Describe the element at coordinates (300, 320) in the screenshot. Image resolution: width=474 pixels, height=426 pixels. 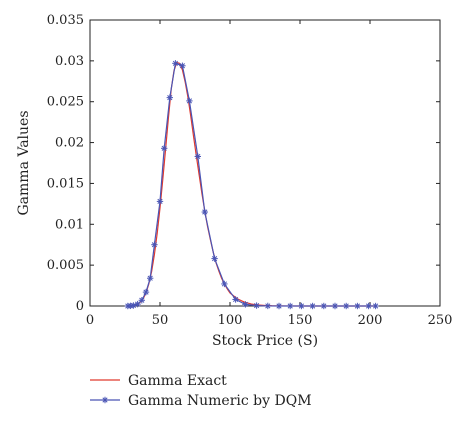
I see `x-tick-label: 150` at that location.